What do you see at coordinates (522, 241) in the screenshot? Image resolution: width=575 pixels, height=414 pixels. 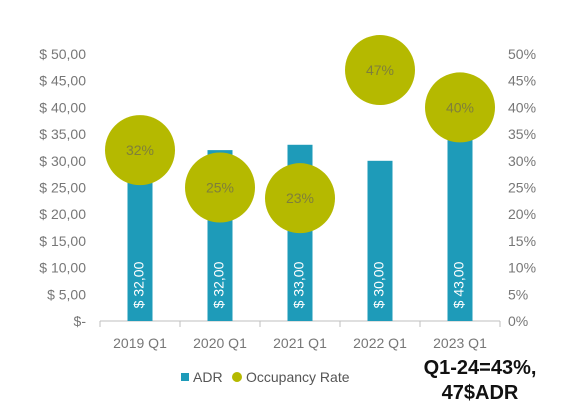 I see `y-right-tick-label: 15%` at bounding box center [522, 241].